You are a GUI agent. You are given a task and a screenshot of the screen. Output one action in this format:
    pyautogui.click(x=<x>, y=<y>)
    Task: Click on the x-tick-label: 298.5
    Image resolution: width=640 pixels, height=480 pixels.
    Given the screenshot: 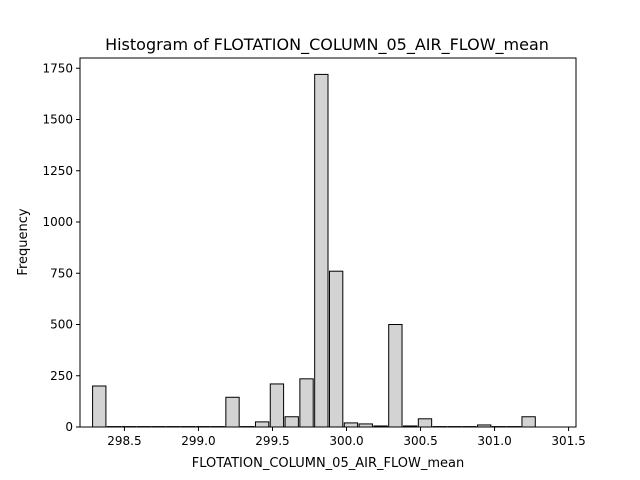 What is the action you would take?
    pyautogui.click(x=124, y=441)
    